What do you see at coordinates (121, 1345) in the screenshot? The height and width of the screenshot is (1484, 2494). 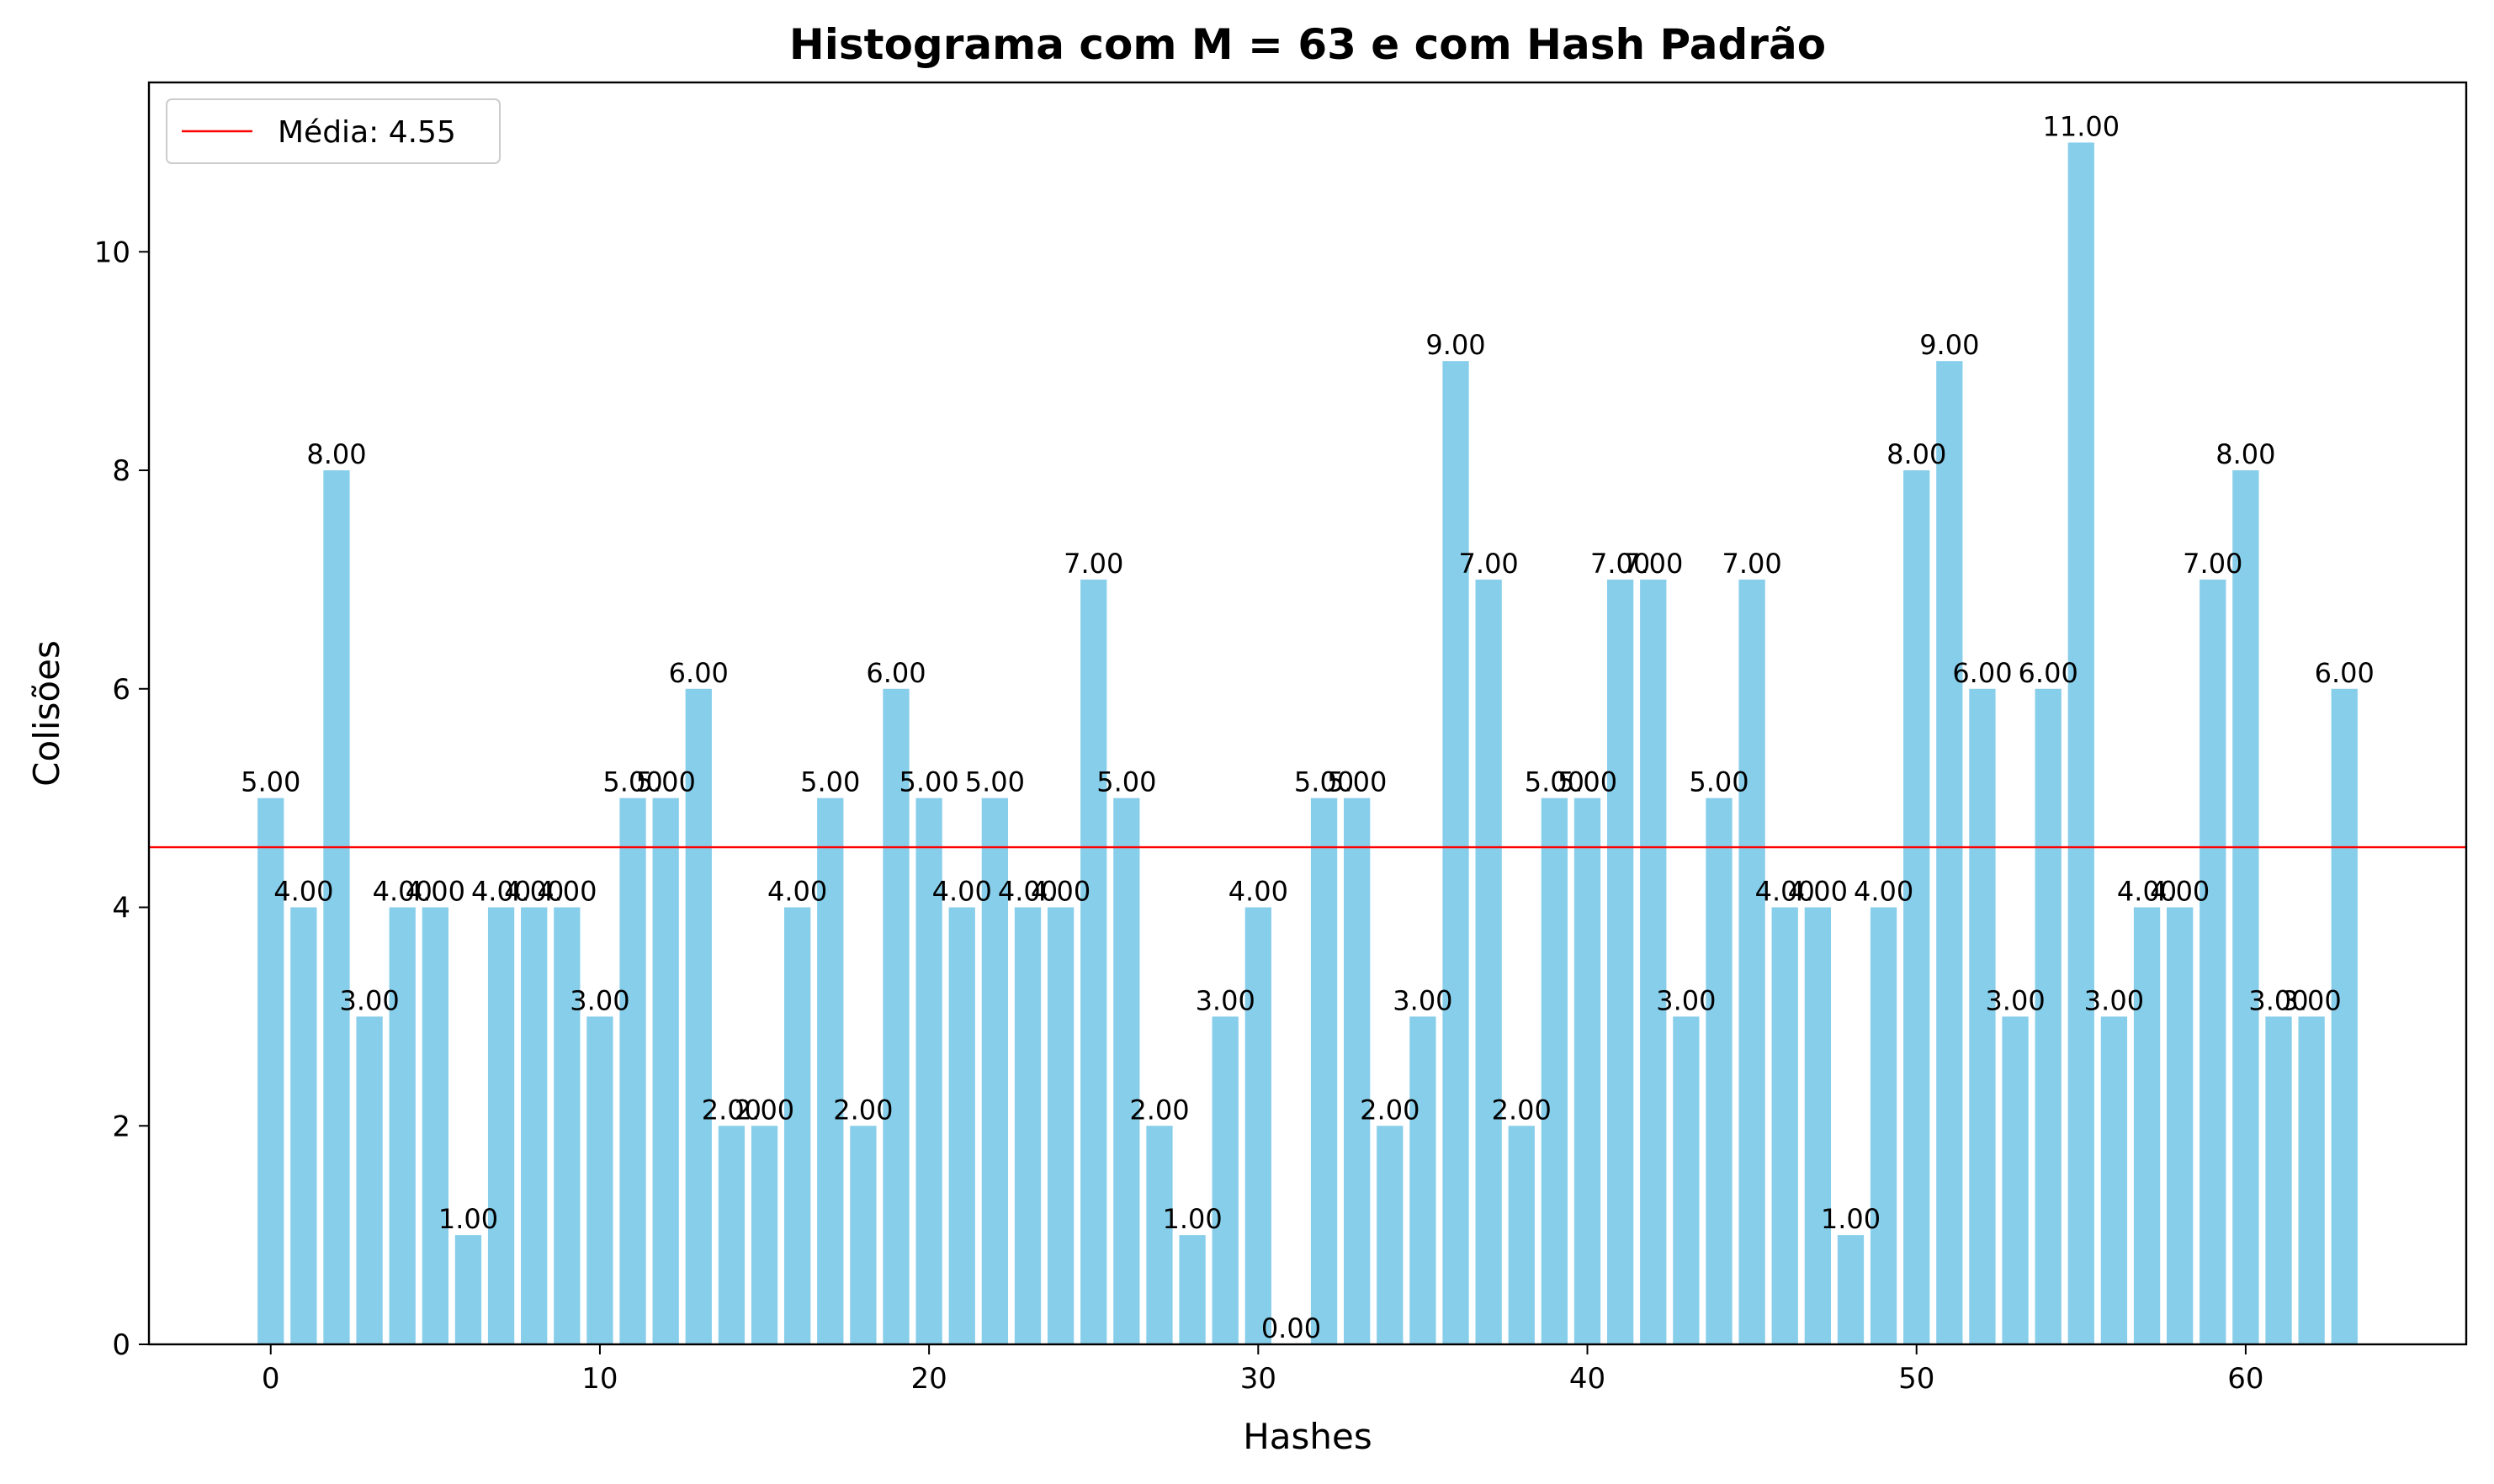 I see `y-tick-label: 0` at bounding box center [121, 1345].